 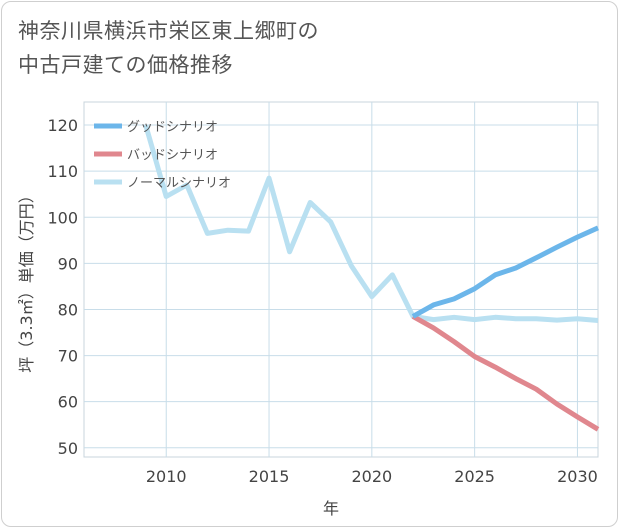 I want to click on y-tick-label-80: 80, so click(x=68, y=309).